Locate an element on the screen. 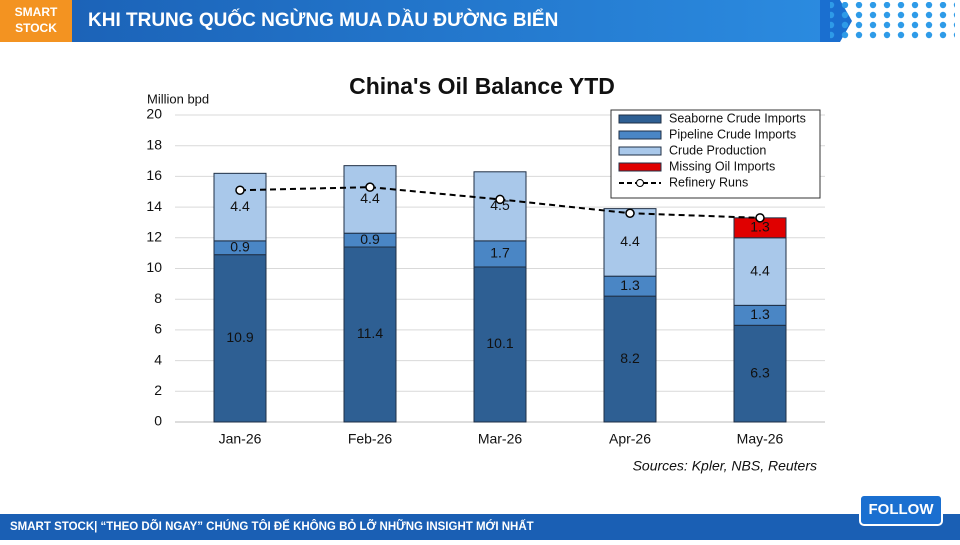  y-tick-label: 18 is located at coordinates (154, 144).